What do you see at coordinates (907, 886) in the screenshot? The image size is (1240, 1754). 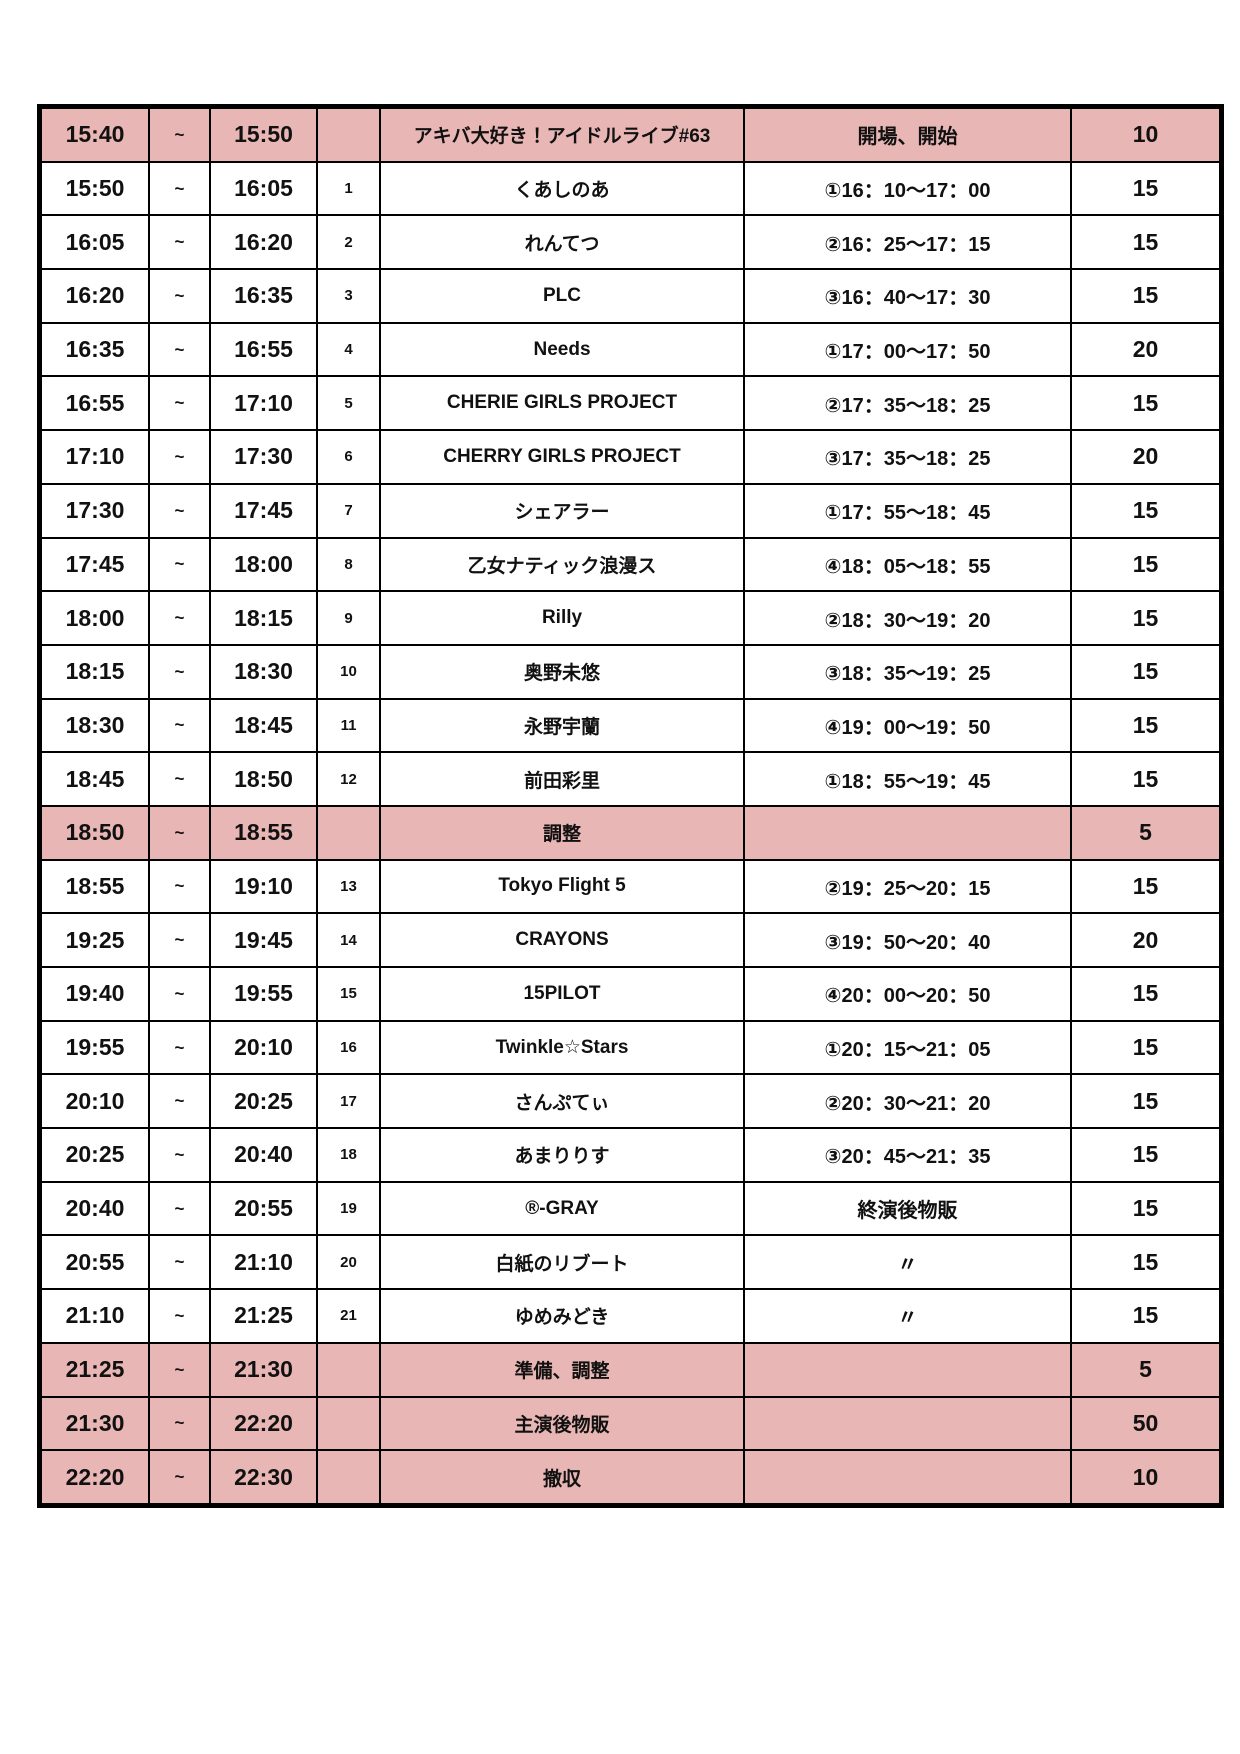 I see `schedule-note-cell: ②19：25～20：15` at bounding box center [907, 886].